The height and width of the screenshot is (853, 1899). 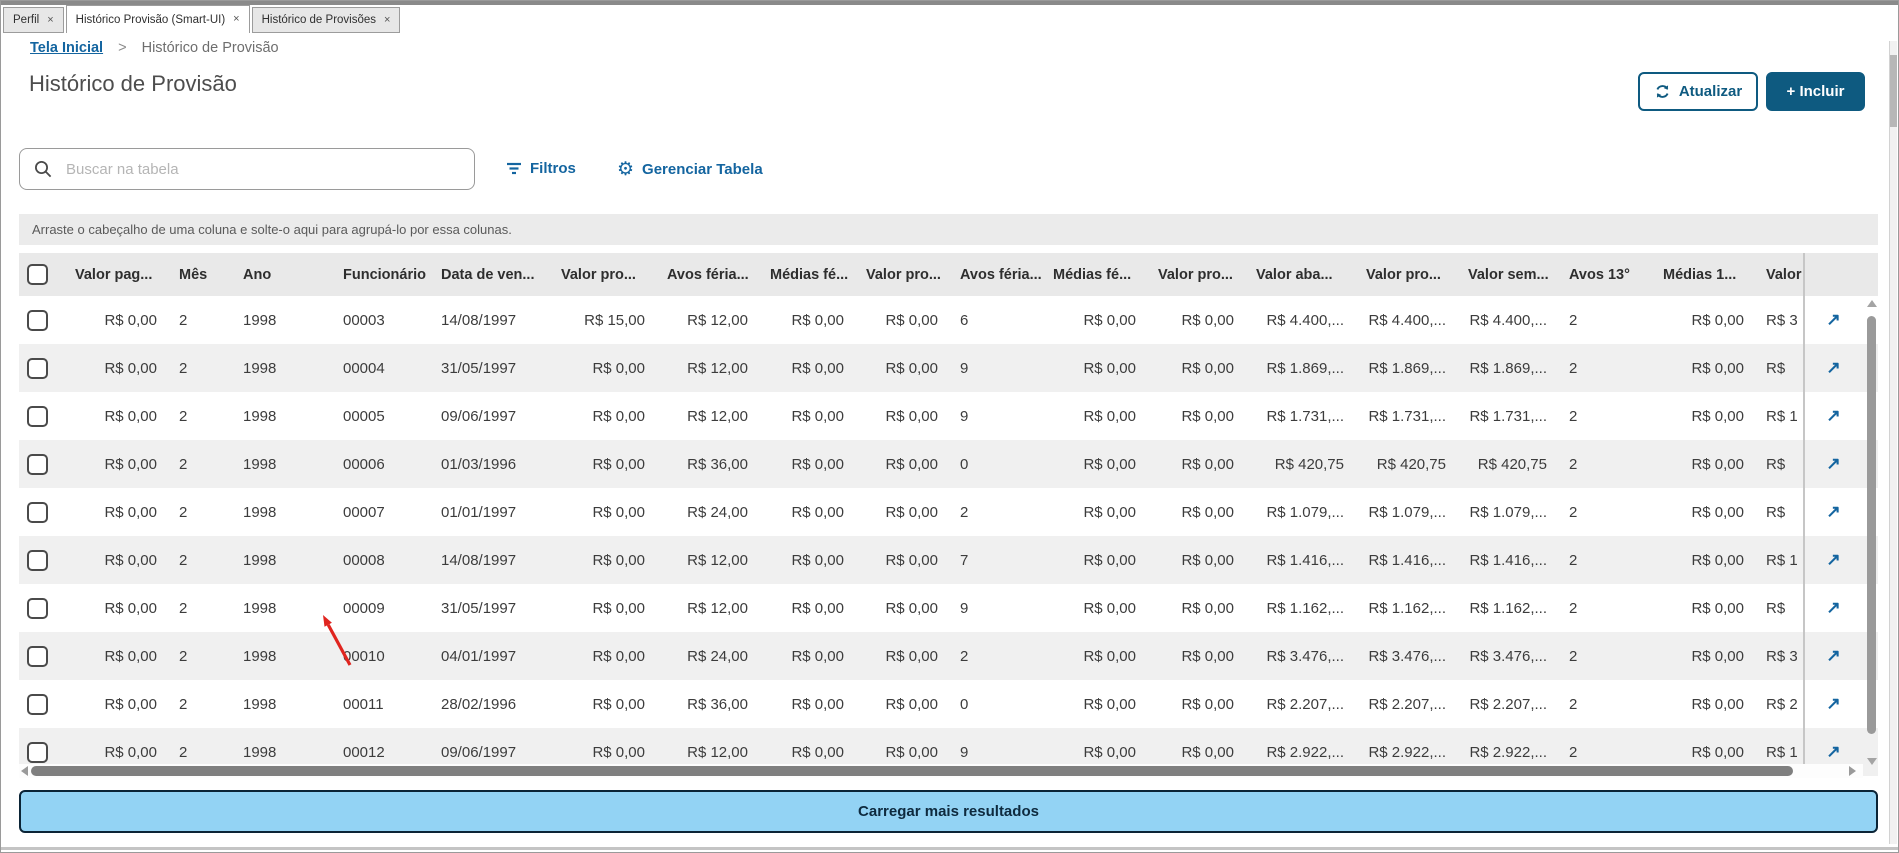 I want to click on search-input, so click(x=269, y=169).